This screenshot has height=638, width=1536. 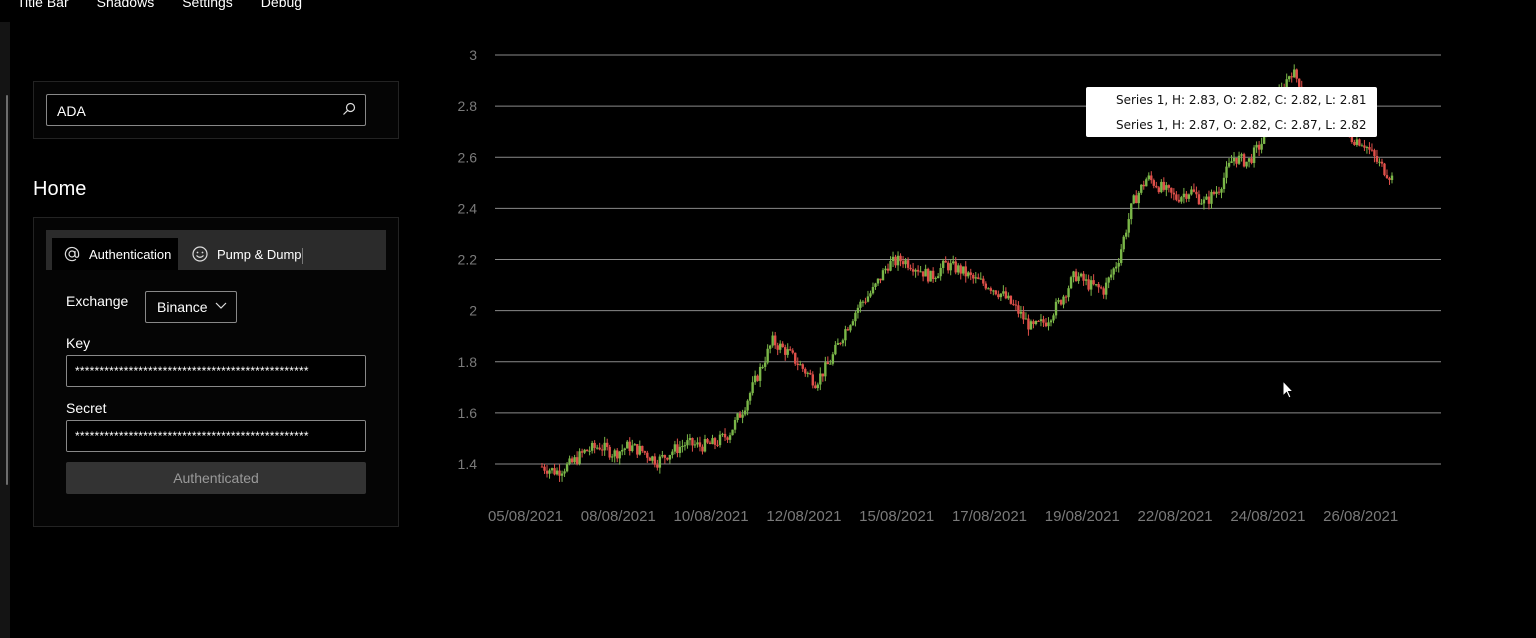 What do you see at coordinates (115, 254) in the screenshot?
I see `tab-authentication: Authentication` at bounding box center [115, 254].